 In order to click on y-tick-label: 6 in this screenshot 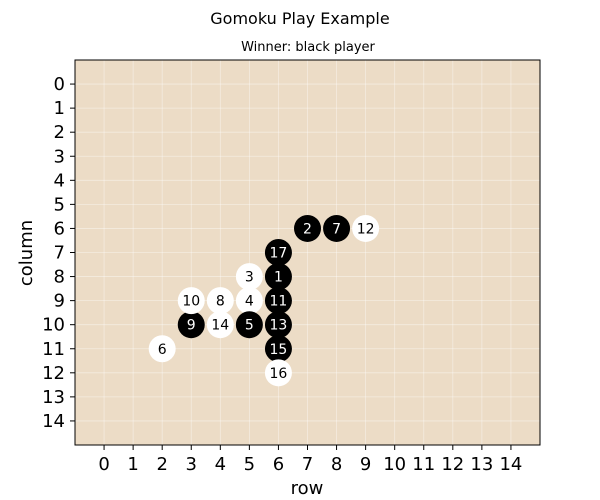, I will do `click(59, 228)`.